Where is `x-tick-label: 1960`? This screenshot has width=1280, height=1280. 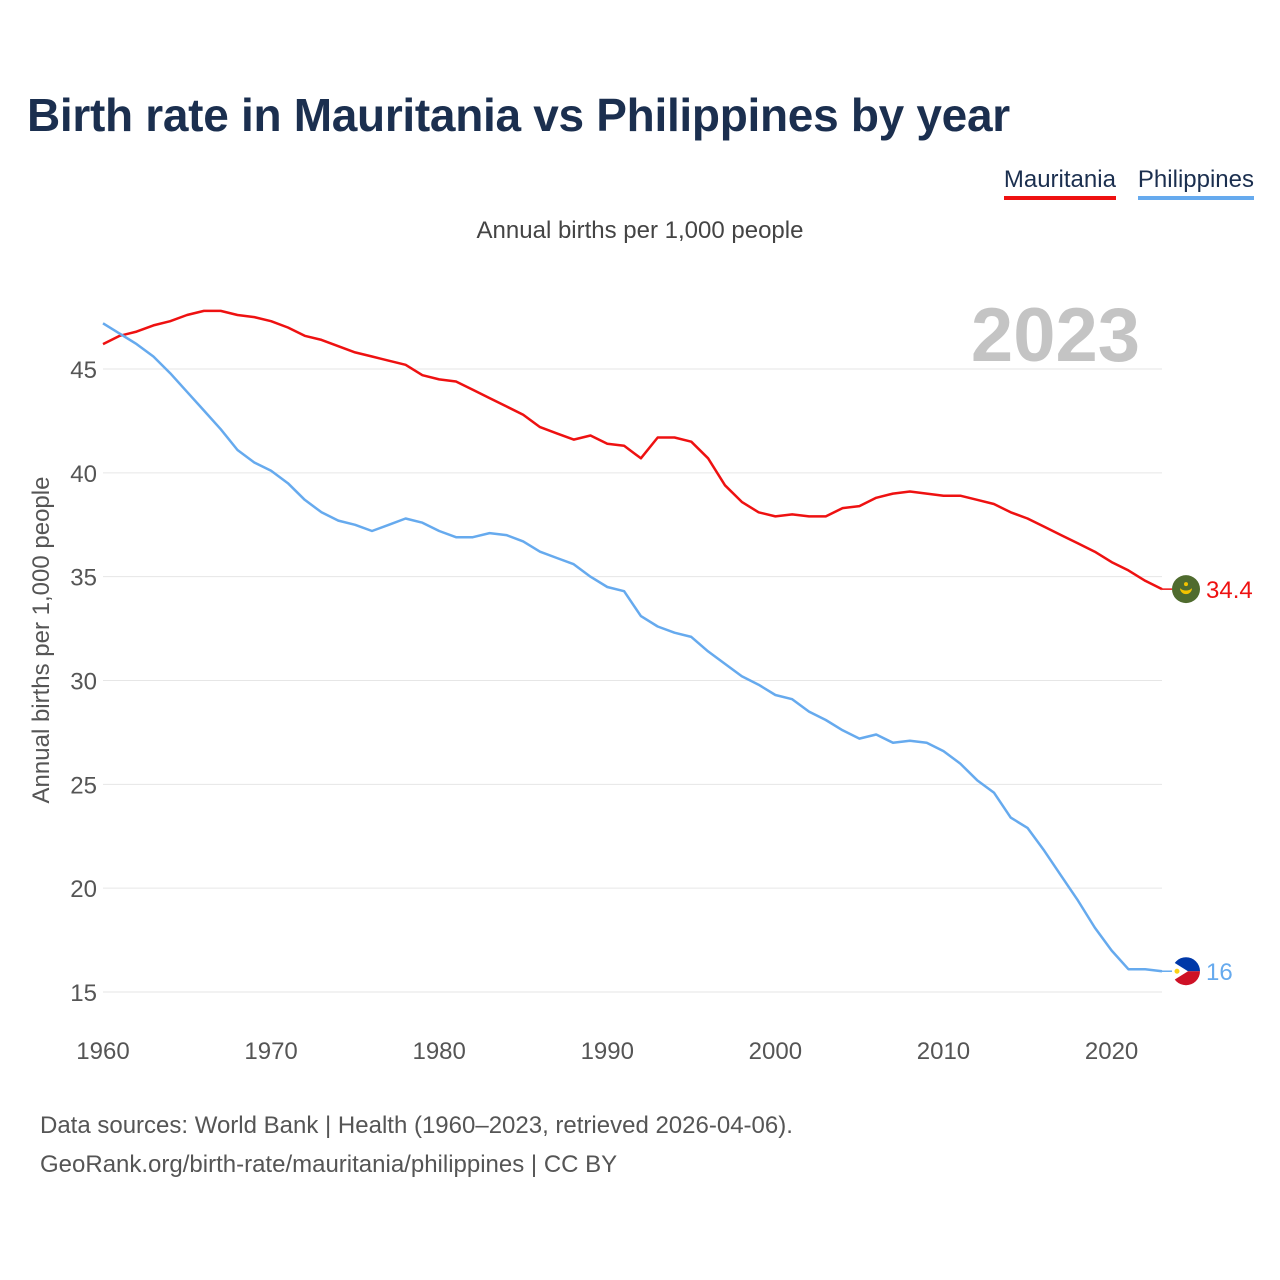 x-tick-label: 1960 is located at coordinates (102, 1051).